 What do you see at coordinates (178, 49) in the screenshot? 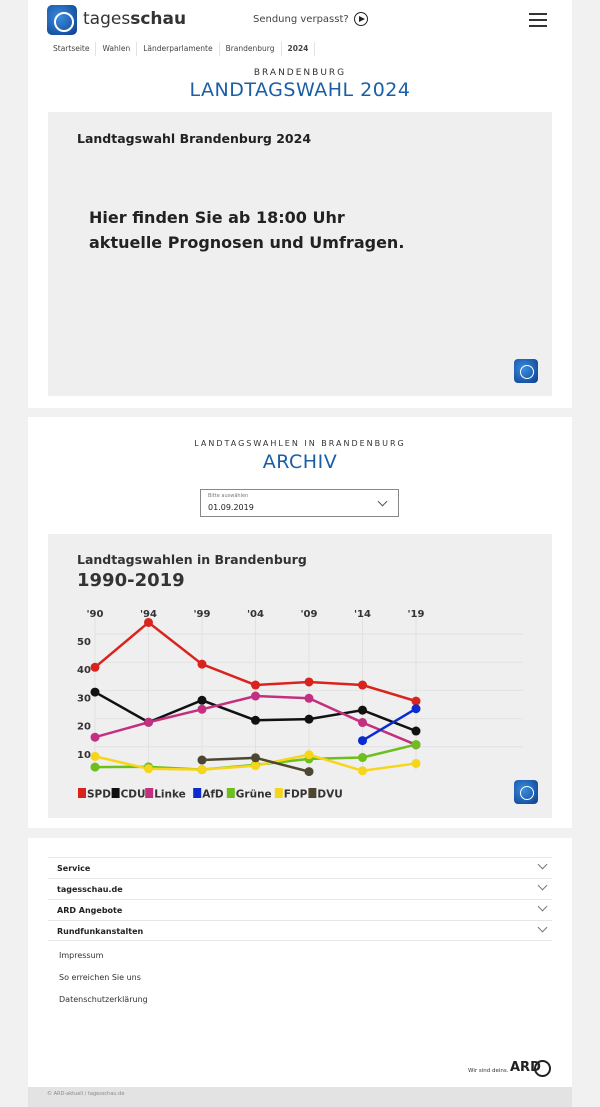
I see `breadcrumb-item: Länderparlamente` at bounding box center [178, 49].